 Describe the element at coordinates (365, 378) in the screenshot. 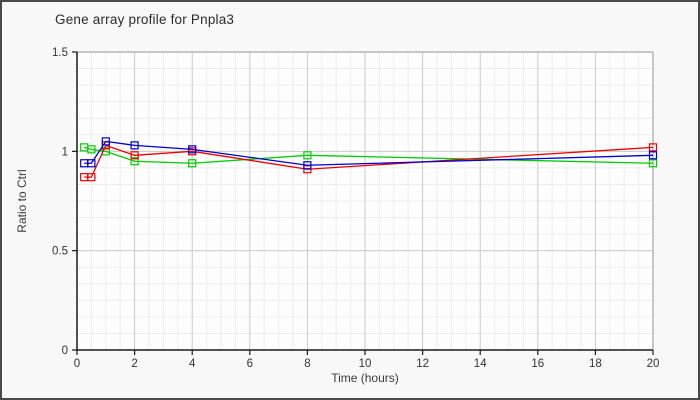

I see `x-axis-label: Time (hours)` at that location.